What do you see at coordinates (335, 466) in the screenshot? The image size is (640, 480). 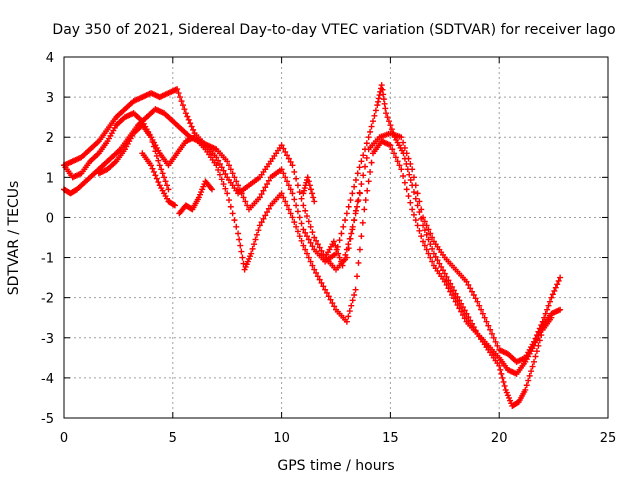 I see `x-axis-label: GPS time / hours` at bounding box center [335, 466].